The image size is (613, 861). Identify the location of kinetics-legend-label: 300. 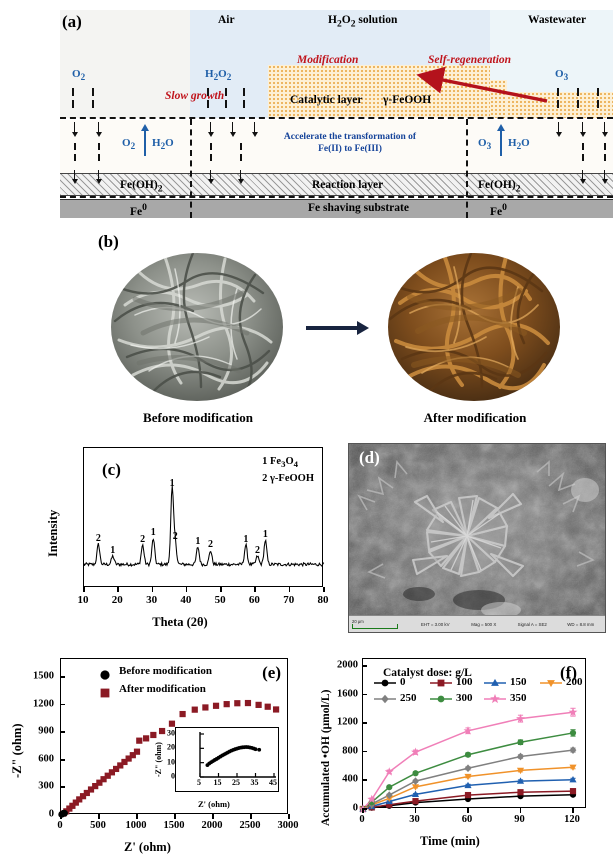
(464, 698).